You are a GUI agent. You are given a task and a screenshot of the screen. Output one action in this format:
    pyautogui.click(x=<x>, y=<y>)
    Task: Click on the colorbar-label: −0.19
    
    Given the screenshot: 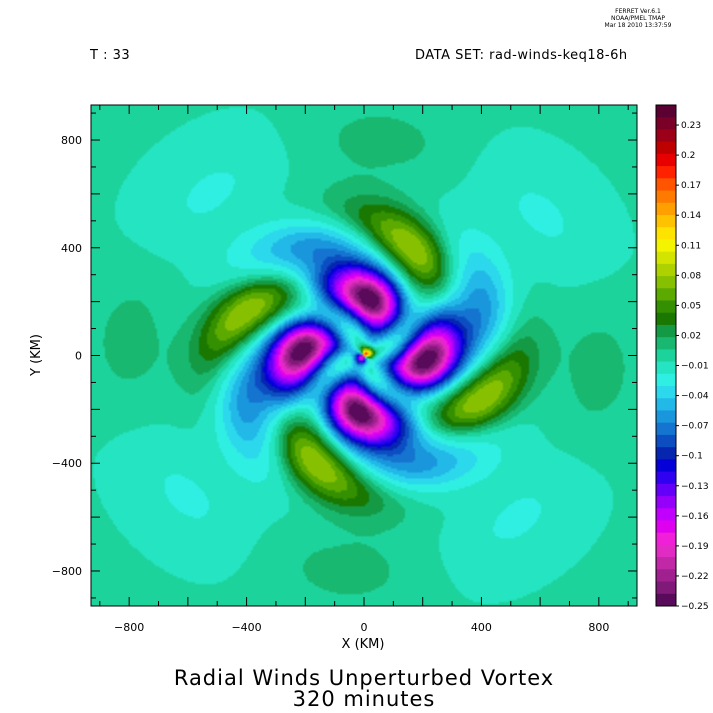 What is the action you would take?
    pyautogui.click(x=695, y=547)
    